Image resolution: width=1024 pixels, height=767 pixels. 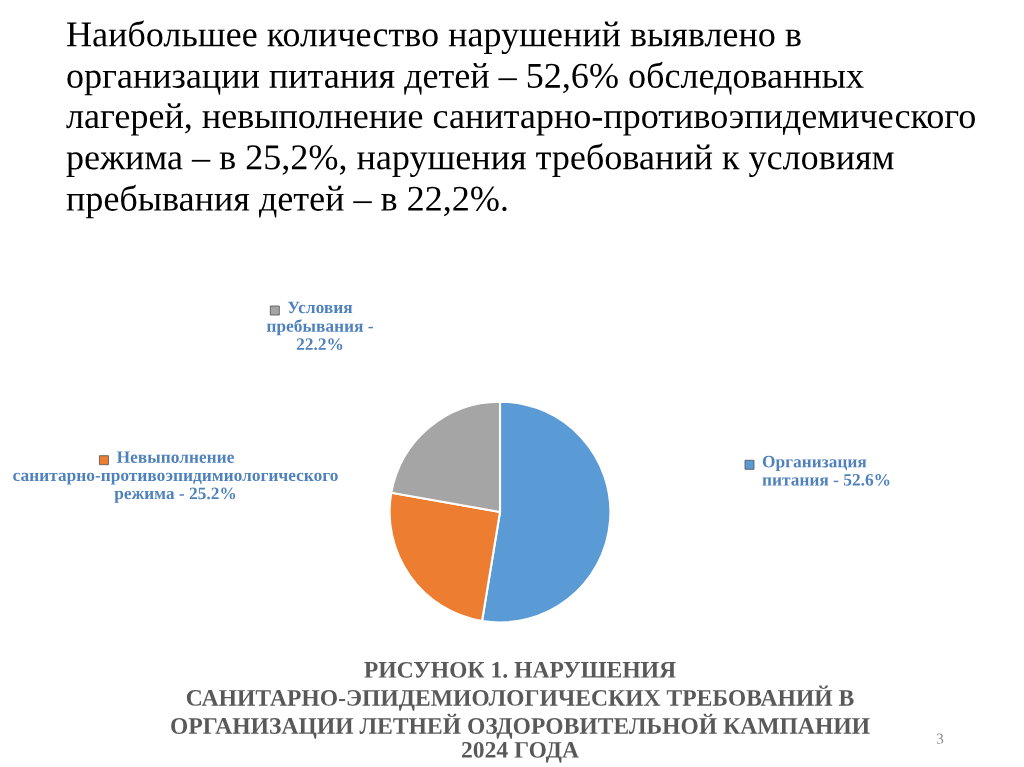 I want to click on legend-label: Условия пребывания -, so click(x=319, y=318).